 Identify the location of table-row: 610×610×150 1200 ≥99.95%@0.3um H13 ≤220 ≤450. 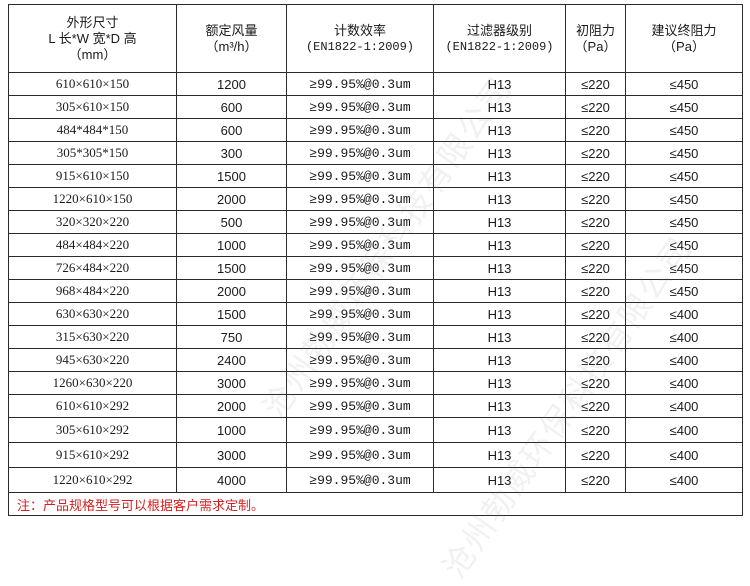
(375, 84).